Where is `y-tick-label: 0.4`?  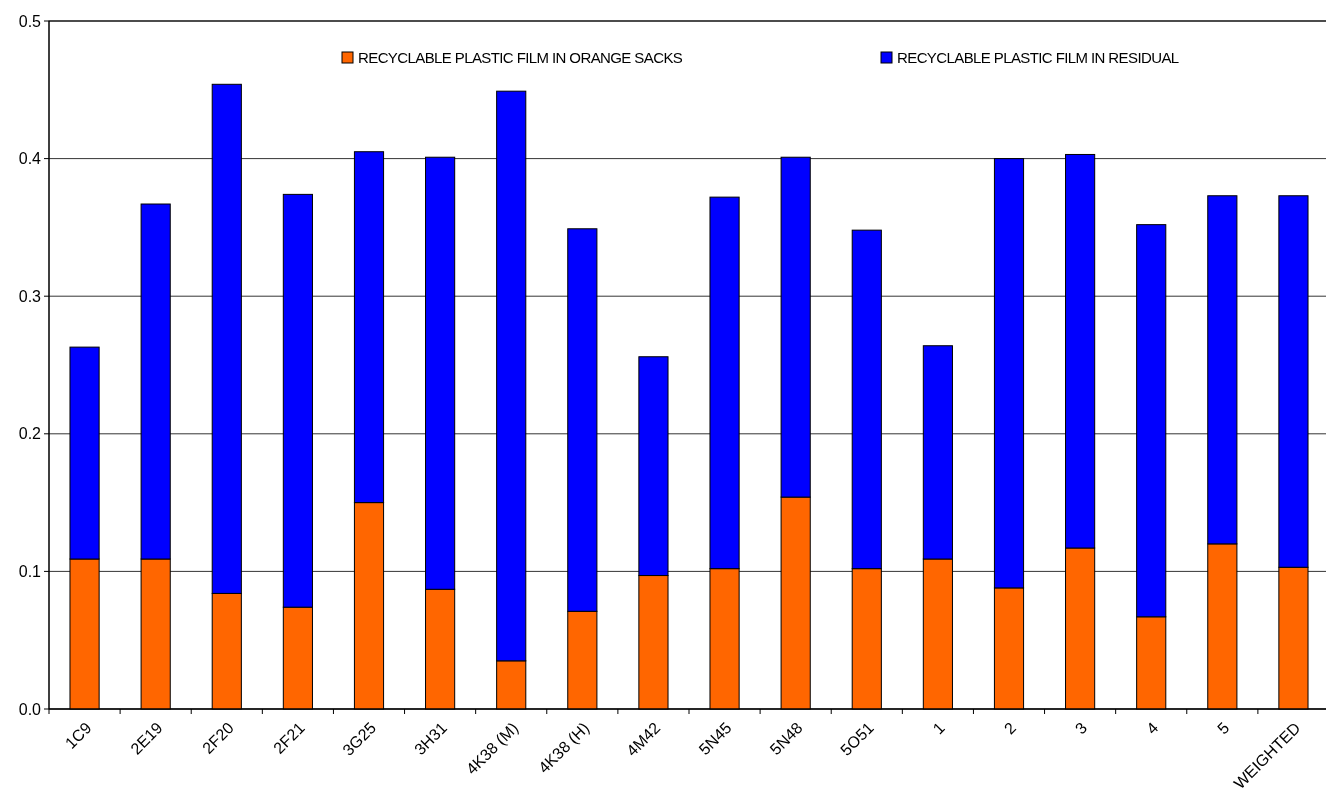 y-tick-label: 0.4 is located at coordinates (30, 159).